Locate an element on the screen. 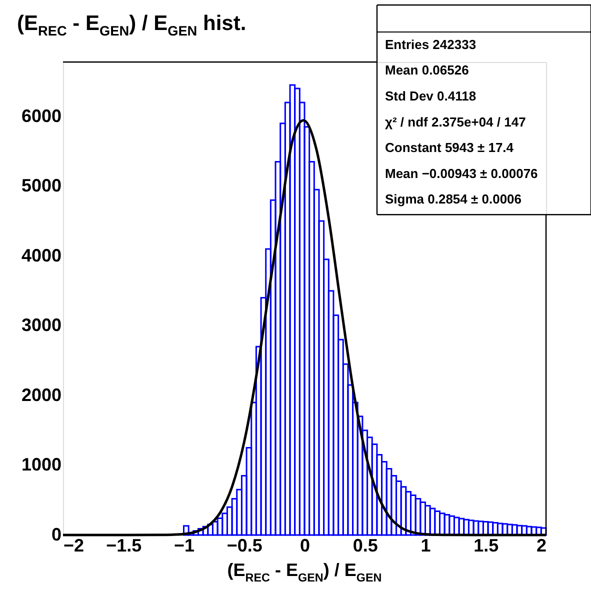  annotation: Std Dev 0.4118 is located at coordinates (430, 96).